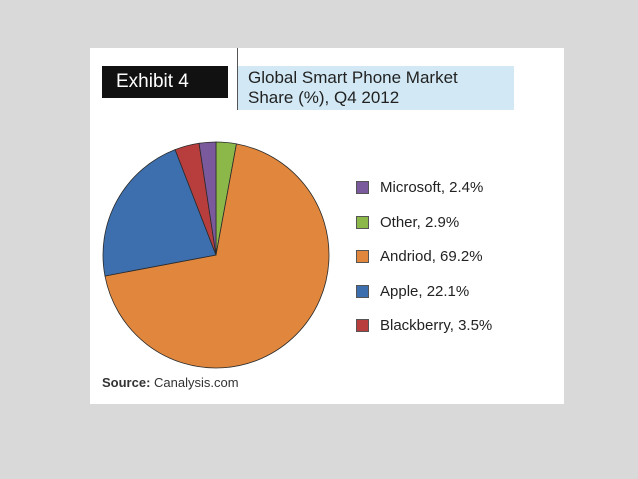  Describe the element at coordinates (362, 187) in the screenshot. I see `legend-swatch-microsoft` at that location.